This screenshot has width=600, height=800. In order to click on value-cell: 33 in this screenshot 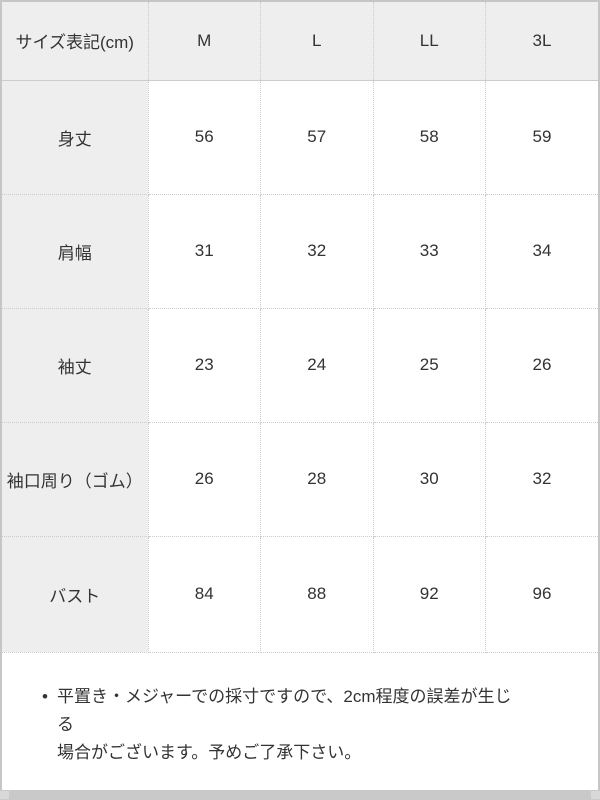, I will do `click(429, 251)`.